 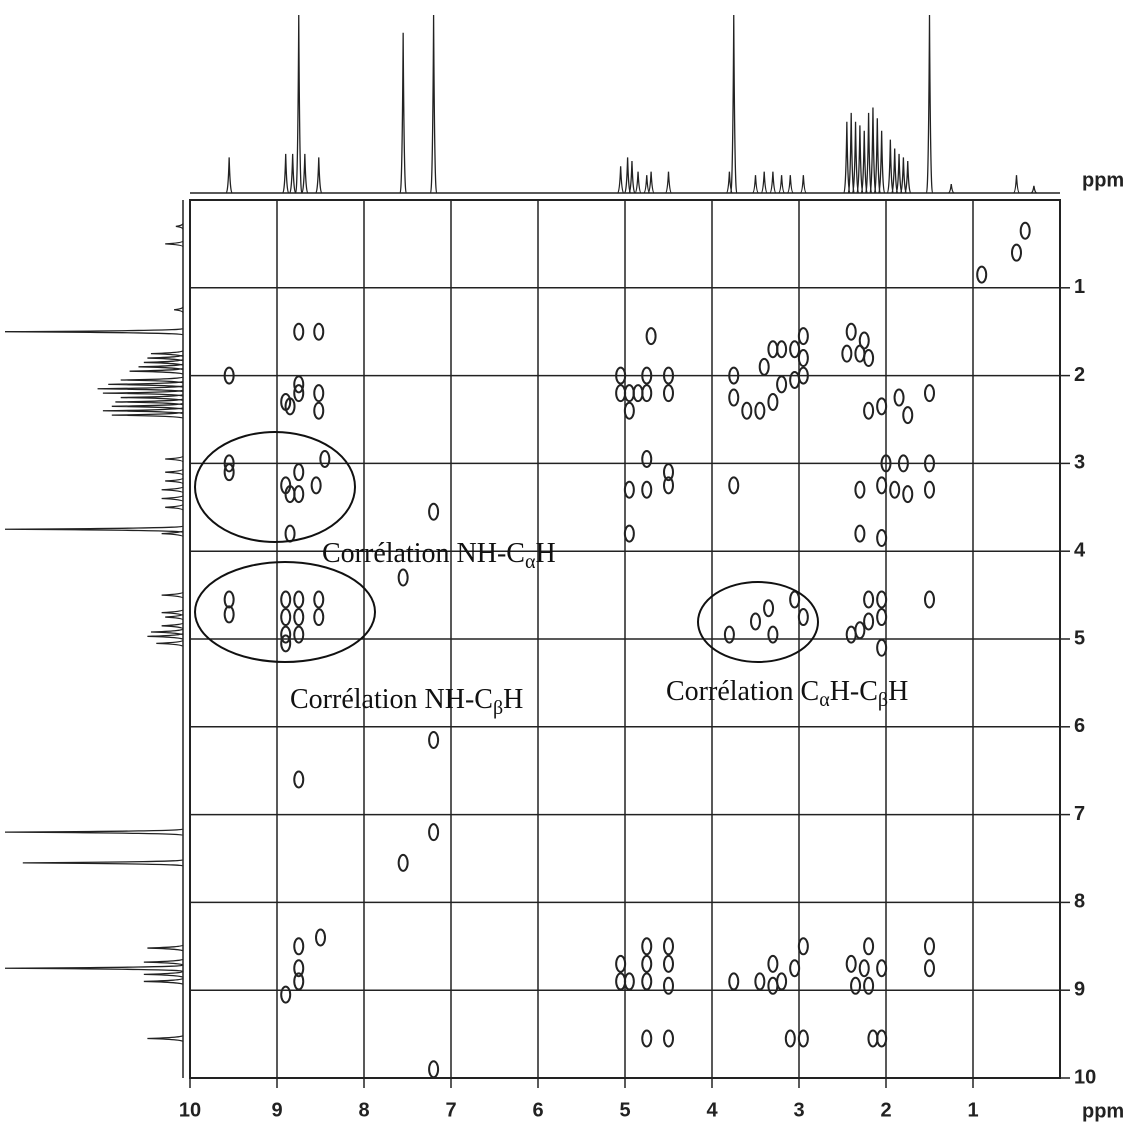 What do you see at coordinates (276, 1110) in the screenshot?
I see `x-tick-label: 9` at bounding box center [276, 1110].